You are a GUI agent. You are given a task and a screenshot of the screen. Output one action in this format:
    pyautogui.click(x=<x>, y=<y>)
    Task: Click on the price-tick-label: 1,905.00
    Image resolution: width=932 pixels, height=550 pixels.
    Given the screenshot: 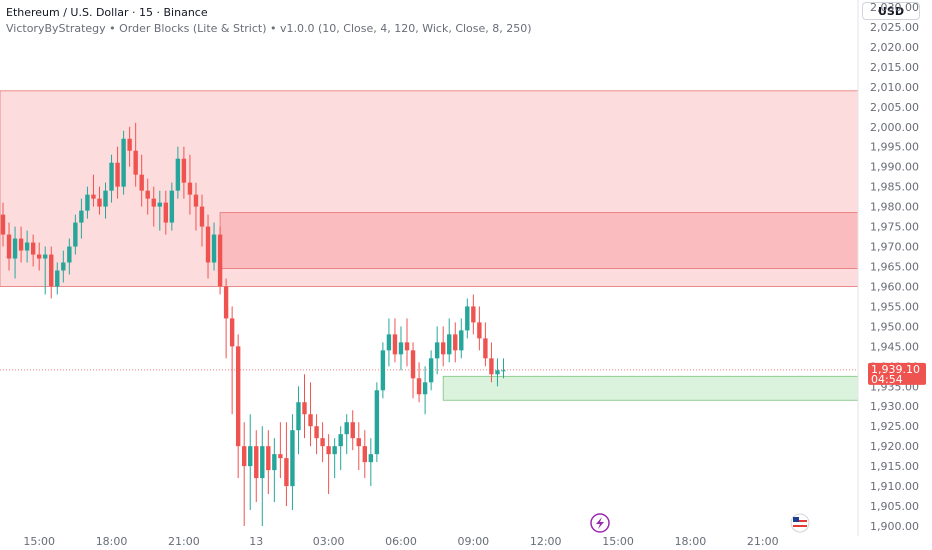 What is the action you would take?
    pyautogui.click(x=894, y=506)
    